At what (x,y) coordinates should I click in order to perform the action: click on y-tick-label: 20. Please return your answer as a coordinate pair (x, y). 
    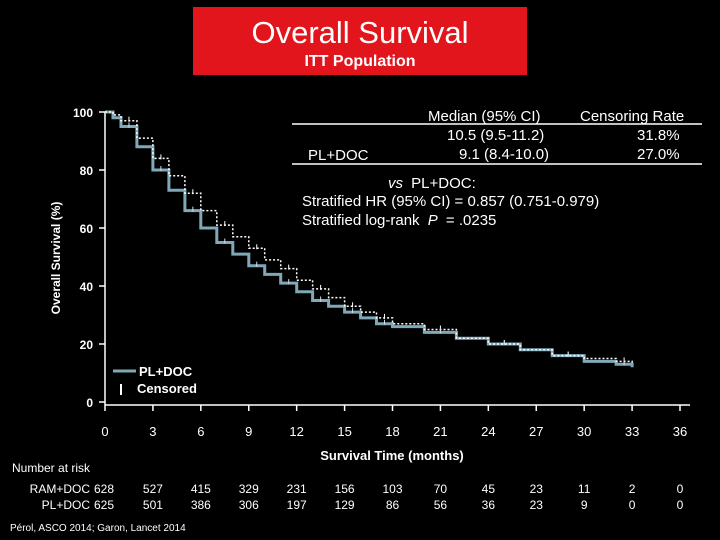
    Looking at the image, I should click on (87, 345).